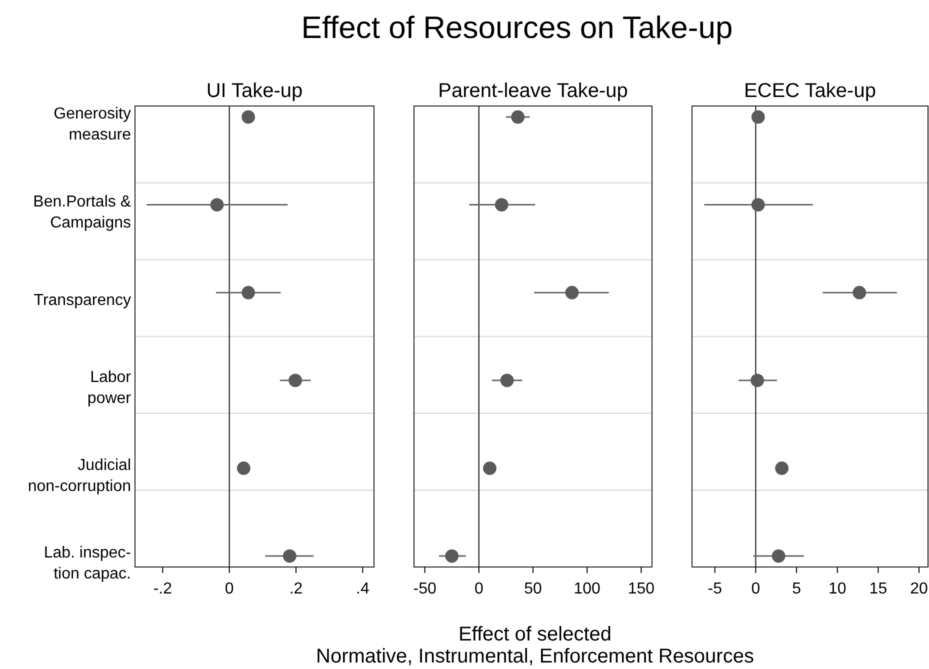 This screenshot has width=929, height=669. I want to click on y-tick-label: Lab. inspec- tion capac., so click(87, 563).